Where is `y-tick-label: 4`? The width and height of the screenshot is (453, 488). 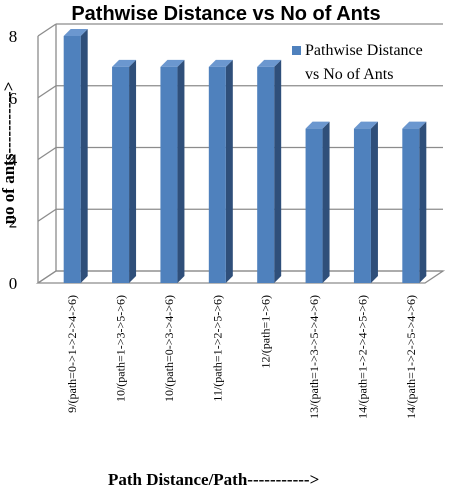
y-tick-label: 4 is located at coordinates (13, 160).